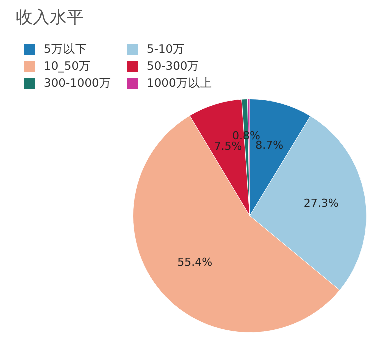 Image resolution: width=388 pixels, height=354 pixels. Describe the element at coordinates (50, 18) in the screenshot. I see `chart-title: 收入水平` at that location.